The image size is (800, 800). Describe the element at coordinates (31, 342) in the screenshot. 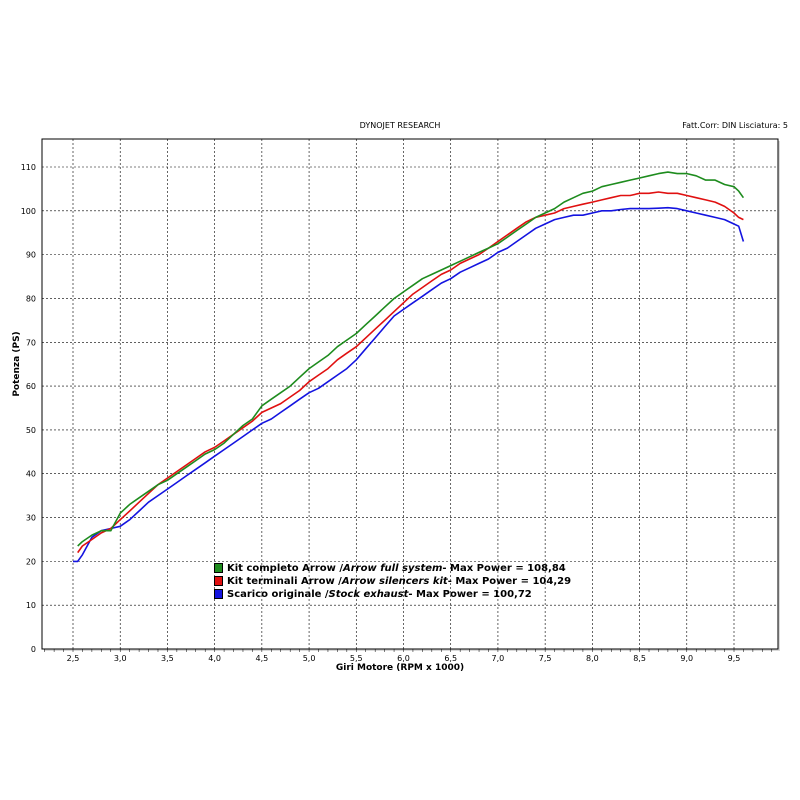

I see `y-tick-label: 70` at that location.